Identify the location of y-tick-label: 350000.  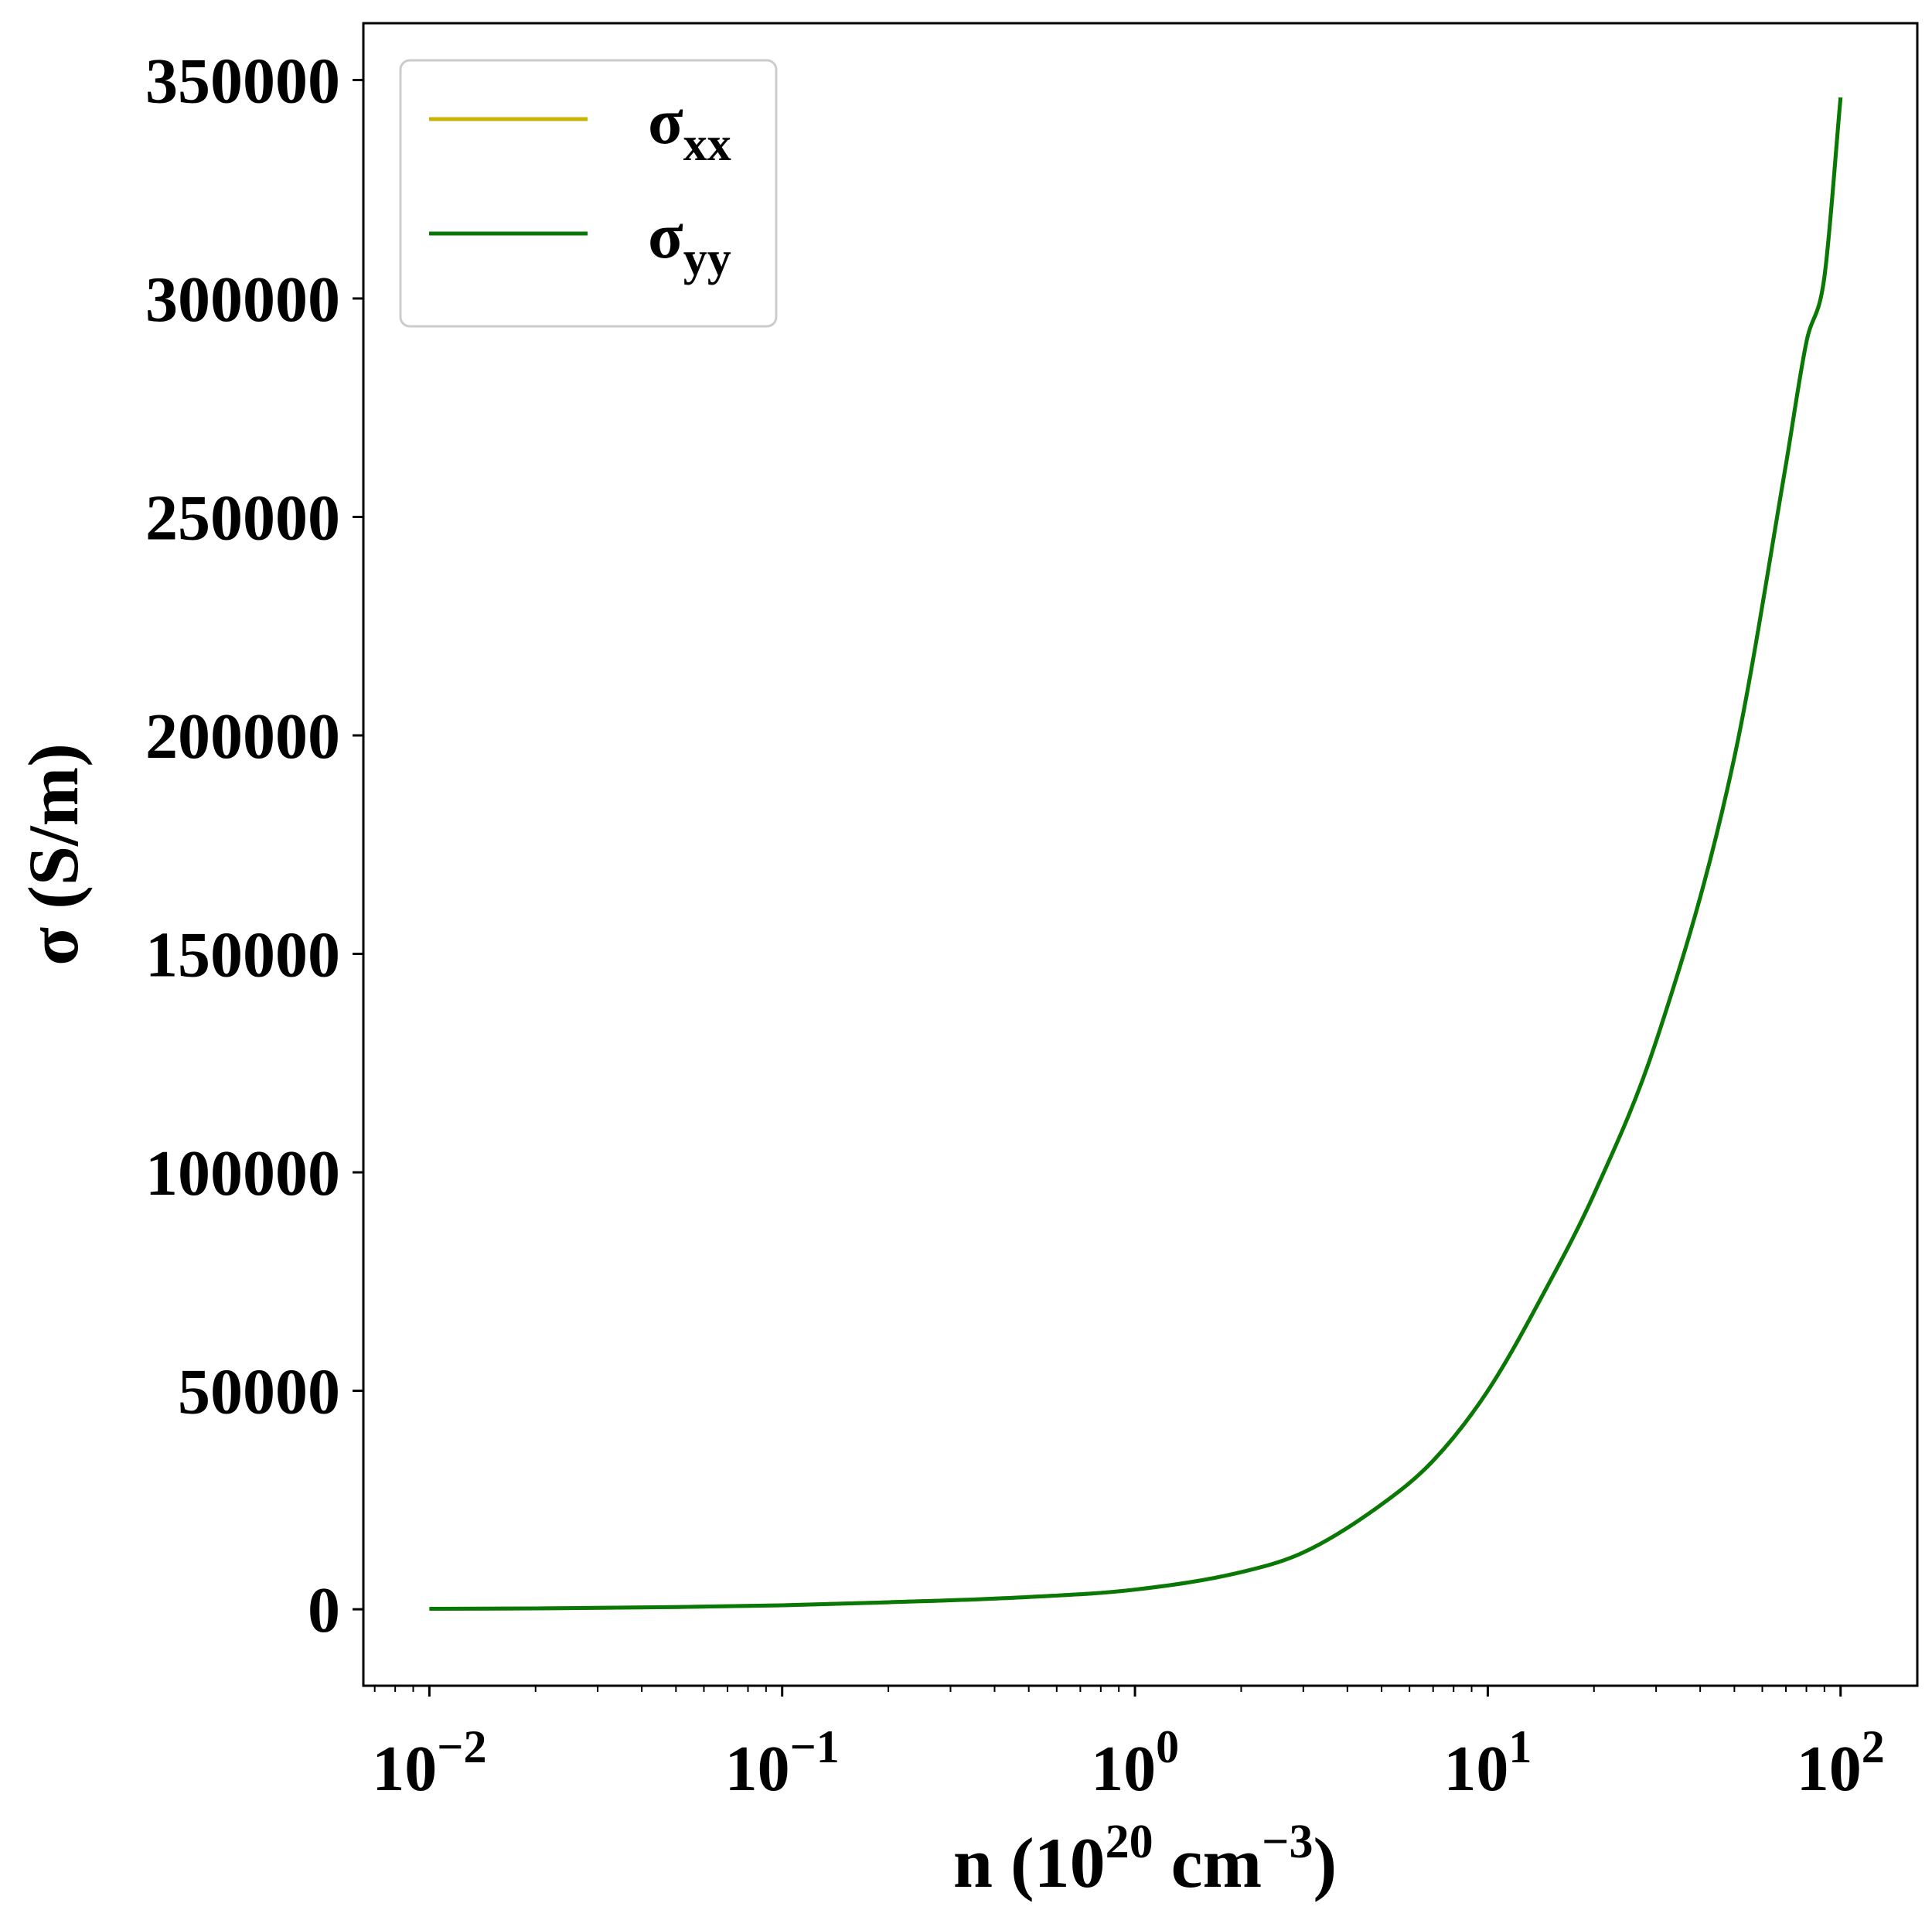
(242, 81).